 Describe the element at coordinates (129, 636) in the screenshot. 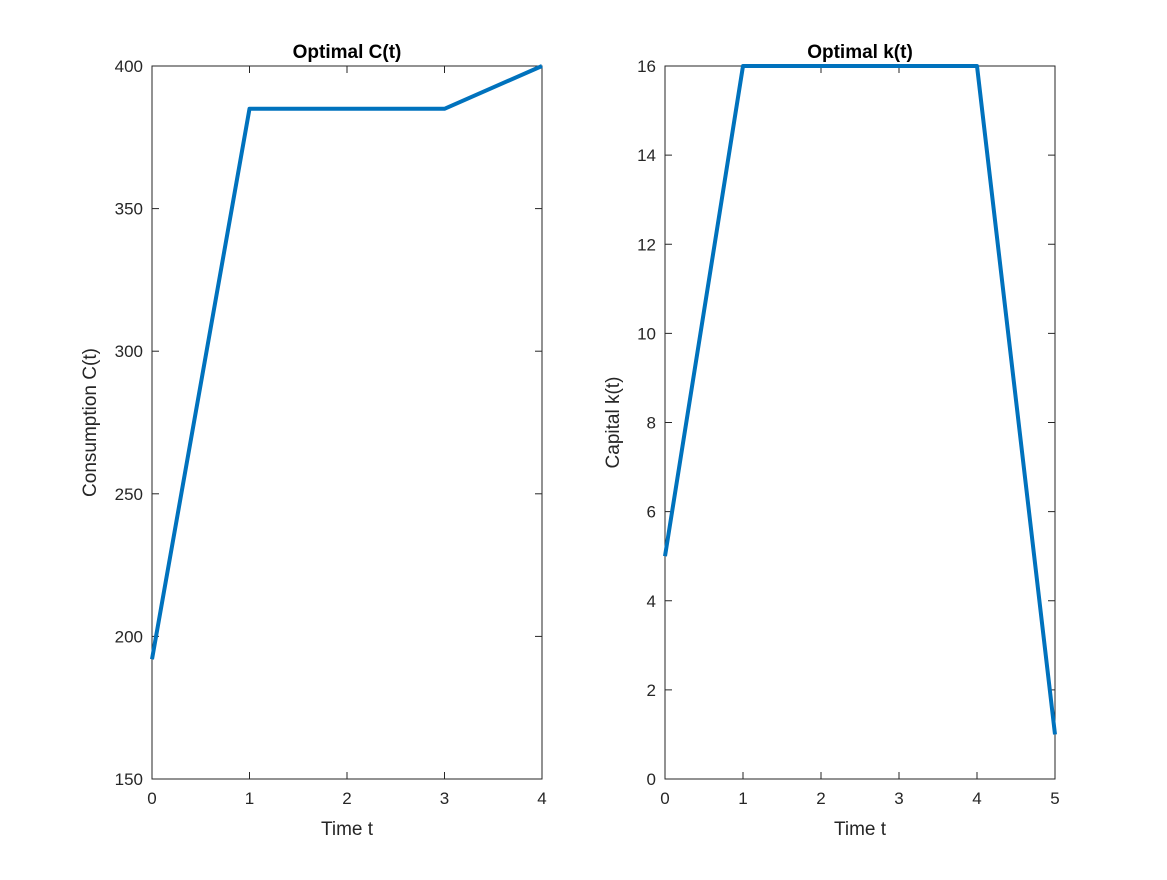

I see `y-tick-label: 200` at that location.